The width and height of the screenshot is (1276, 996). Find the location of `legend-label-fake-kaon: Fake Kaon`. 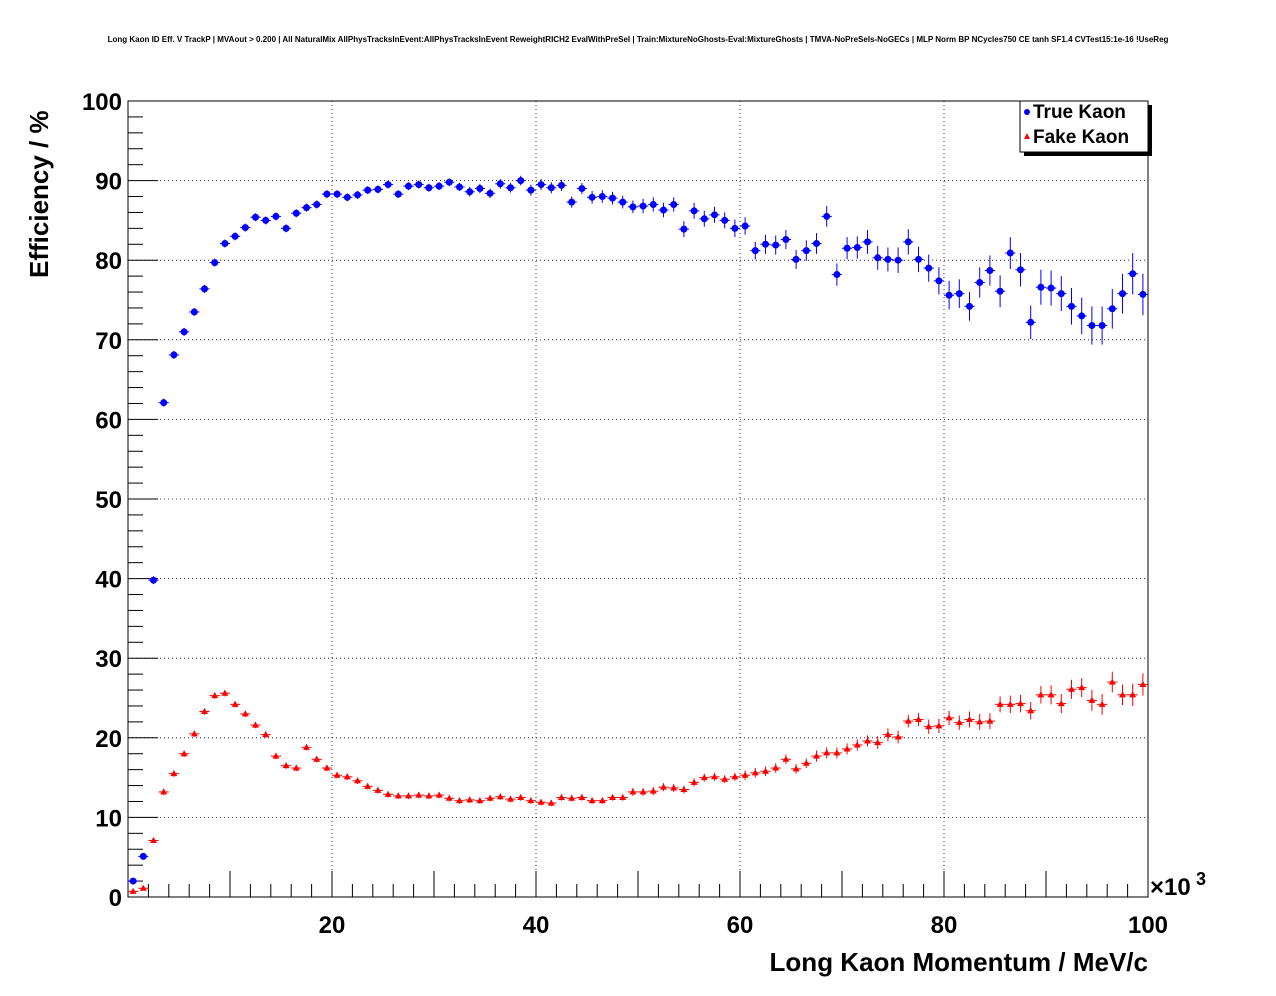

legend-label-fake-kaon: Fake Kaon is located at coordinates (1081, 137).